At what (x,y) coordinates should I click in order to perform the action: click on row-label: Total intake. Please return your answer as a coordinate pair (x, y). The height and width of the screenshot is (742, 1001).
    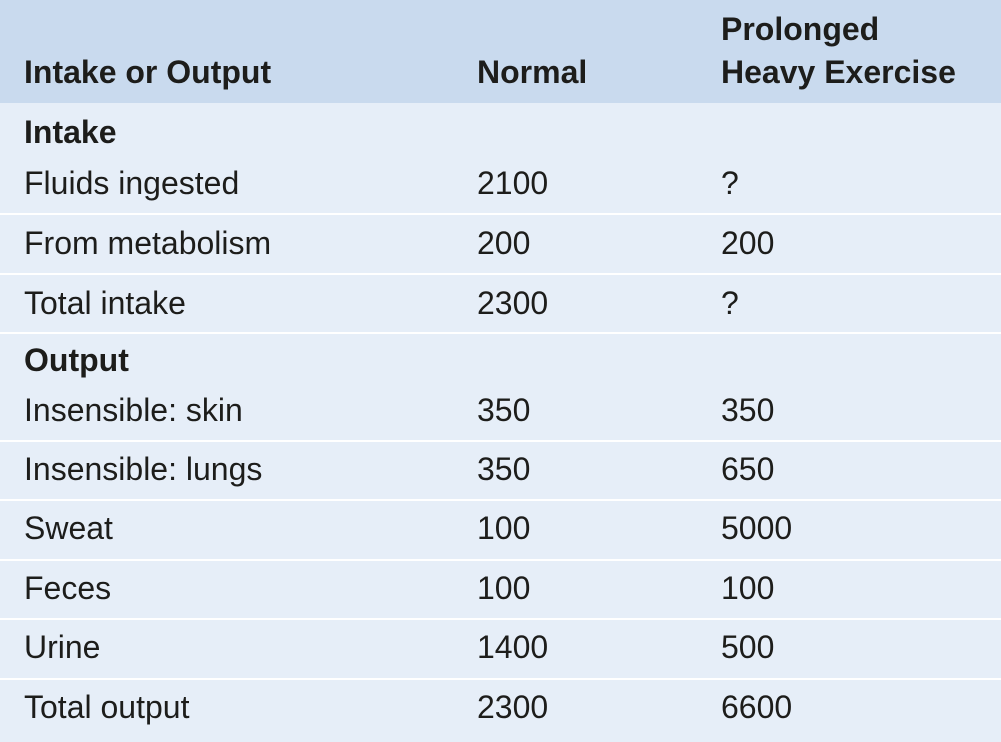
    Looking at the image, I should click on (105, 303).